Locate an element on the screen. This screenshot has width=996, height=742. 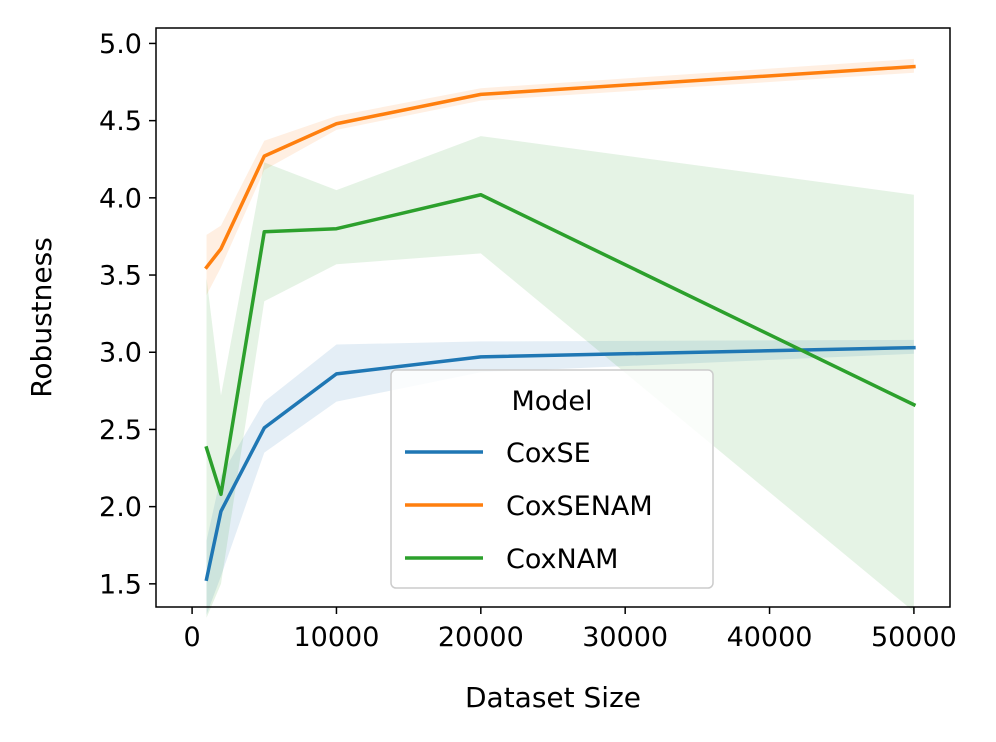
y-axis-label: Robustness is located at coordinates (41, 317).